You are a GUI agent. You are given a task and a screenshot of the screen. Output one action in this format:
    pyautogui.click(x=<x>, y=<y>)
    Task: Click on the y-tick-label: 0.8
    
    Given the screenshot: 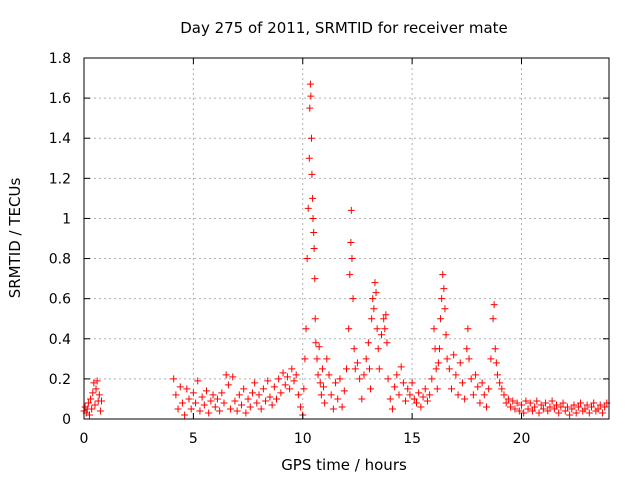 What is the action you would take?
    pyautogui.click(x=60, y=260)
    